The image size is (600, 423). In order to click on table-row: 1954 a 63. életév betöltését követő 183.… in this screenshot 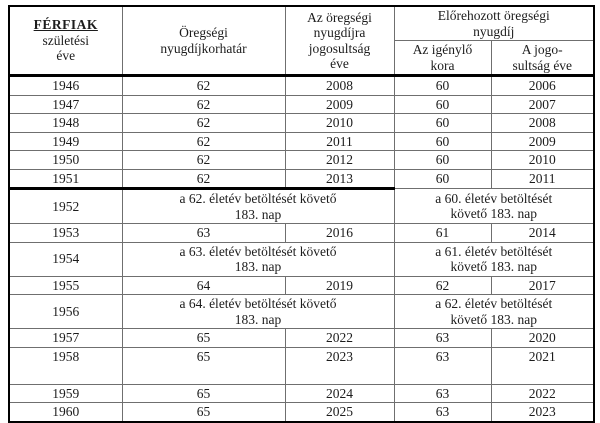, I will do `click(301, 259)`.